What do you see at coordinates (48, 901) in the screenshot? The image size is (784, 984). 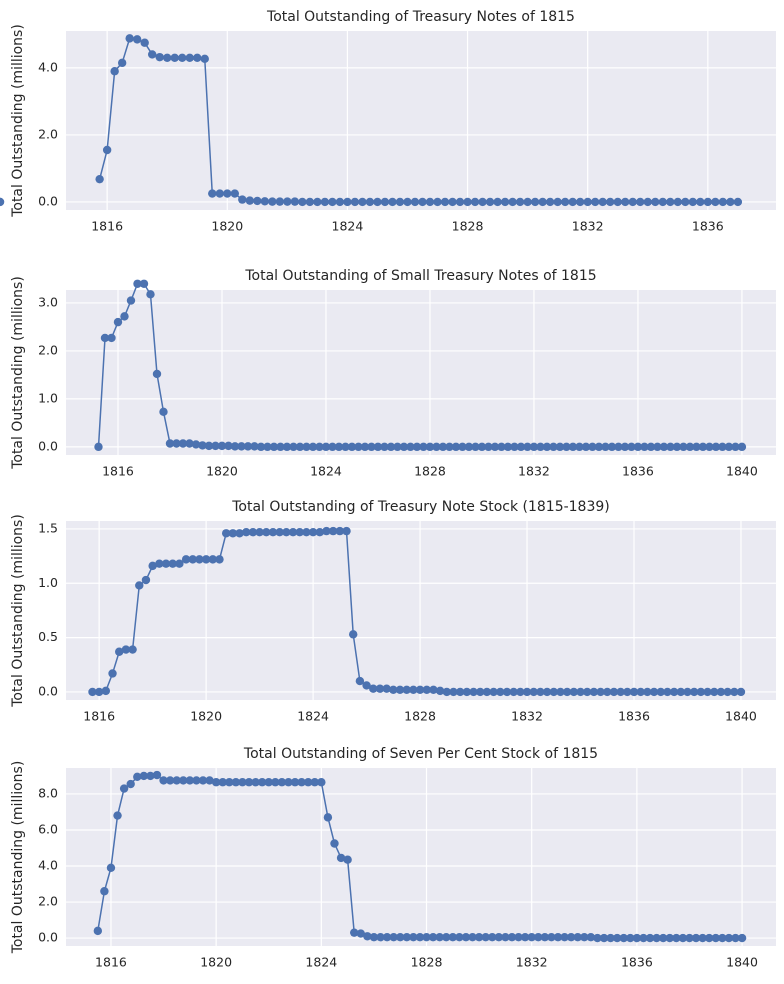 I see `y-tick-label: 2.0` at bounding box center [48, 901].